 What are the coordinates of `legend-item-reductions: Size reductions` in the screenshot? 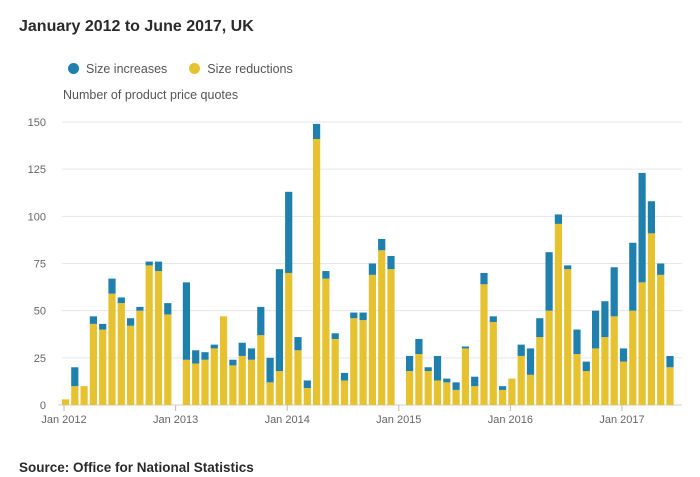 It's located at (241, 69).